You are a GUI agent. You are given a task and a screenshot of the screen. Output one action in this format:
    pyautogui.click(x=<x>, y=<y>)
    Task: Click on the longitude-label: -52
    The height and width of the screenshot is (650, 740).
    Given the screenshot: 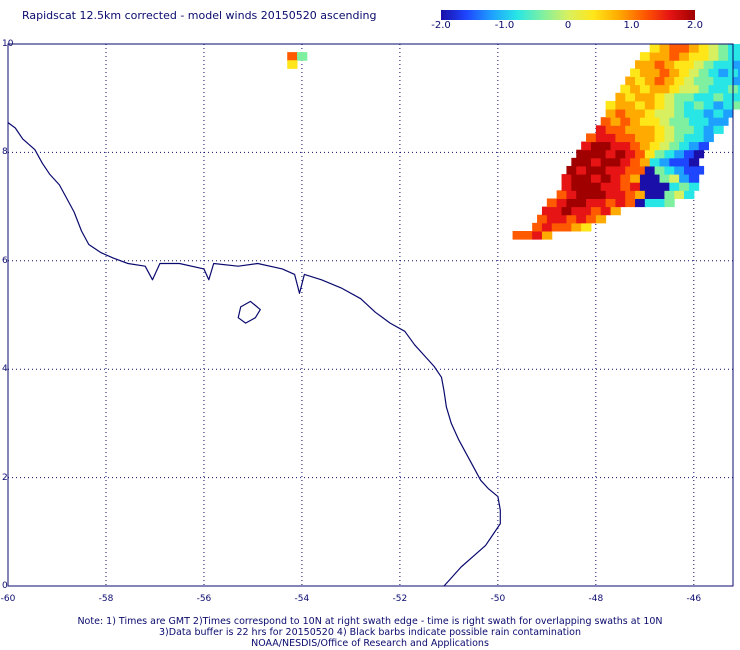 What is the action you would take?
    pyautogui.click(x=400, y=599)
    